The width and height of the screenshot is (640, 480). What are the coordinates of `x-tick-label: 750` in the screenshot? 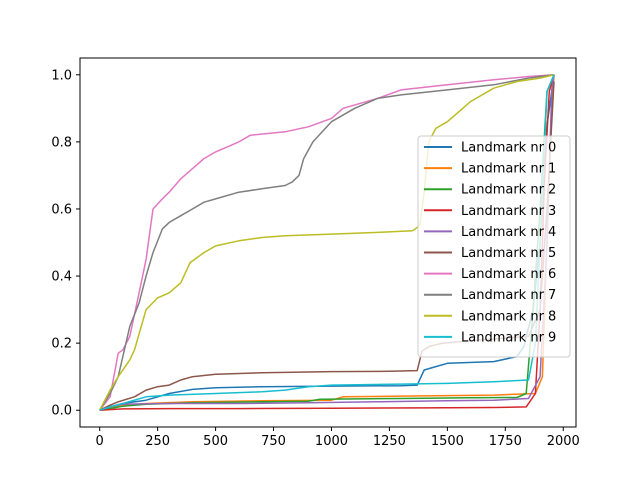 It's located at (273, 441).